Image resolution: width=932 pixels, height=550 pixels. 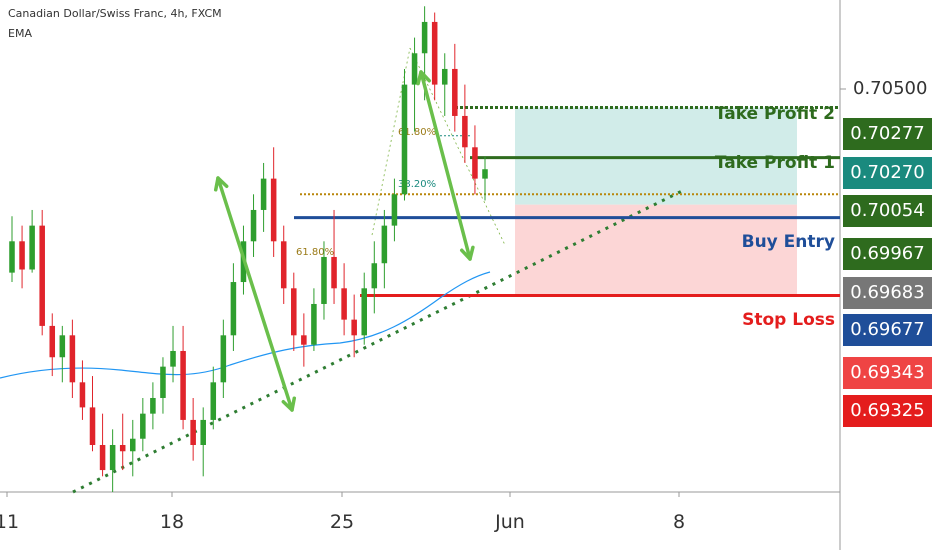 What do you see at coordinates (774, 163) in the screenshot?
I see `level-label-take-profit-1: Take Profit 1` at bounding box center [774, 163].